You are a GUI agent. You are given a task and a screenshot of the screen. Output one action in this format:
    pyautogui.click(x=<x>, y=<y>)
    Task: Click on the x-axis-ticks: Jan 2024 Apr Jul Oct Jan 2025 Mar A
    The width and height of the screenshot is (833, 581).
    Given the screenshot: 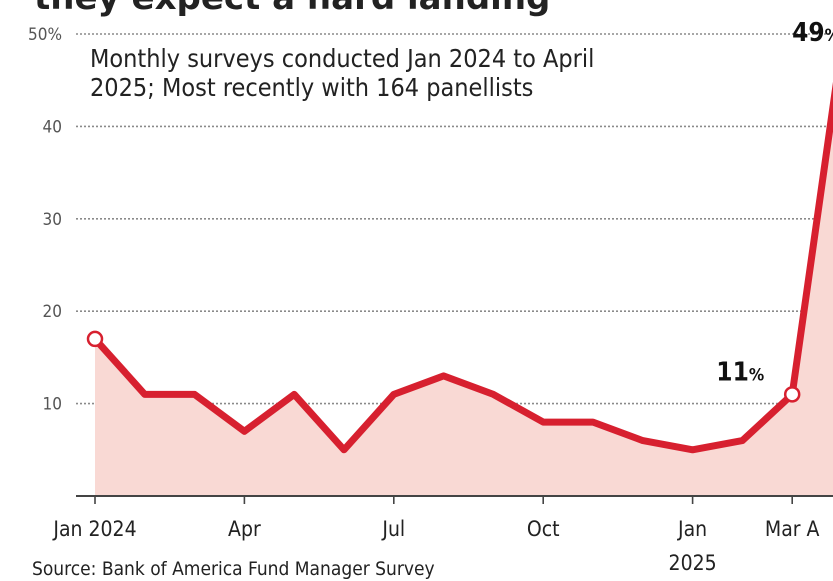 What is the action you would take?
    pyautogui.click(x=436, y=535)
    